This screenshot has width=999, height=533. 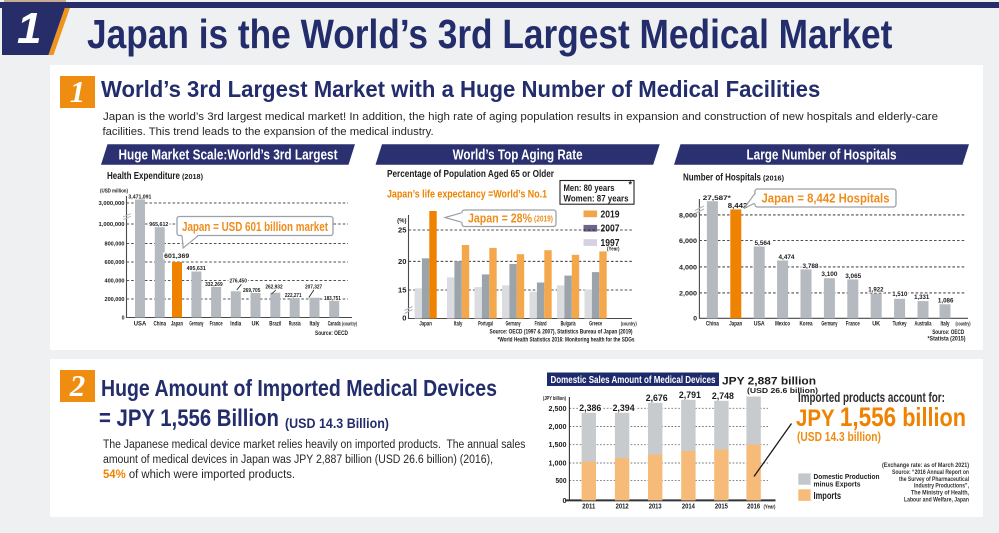 What do you see at coordinates (143, 176) in the screenshot?
I see `svg-text: Health Expenditure` at bounding box center [143, 176].